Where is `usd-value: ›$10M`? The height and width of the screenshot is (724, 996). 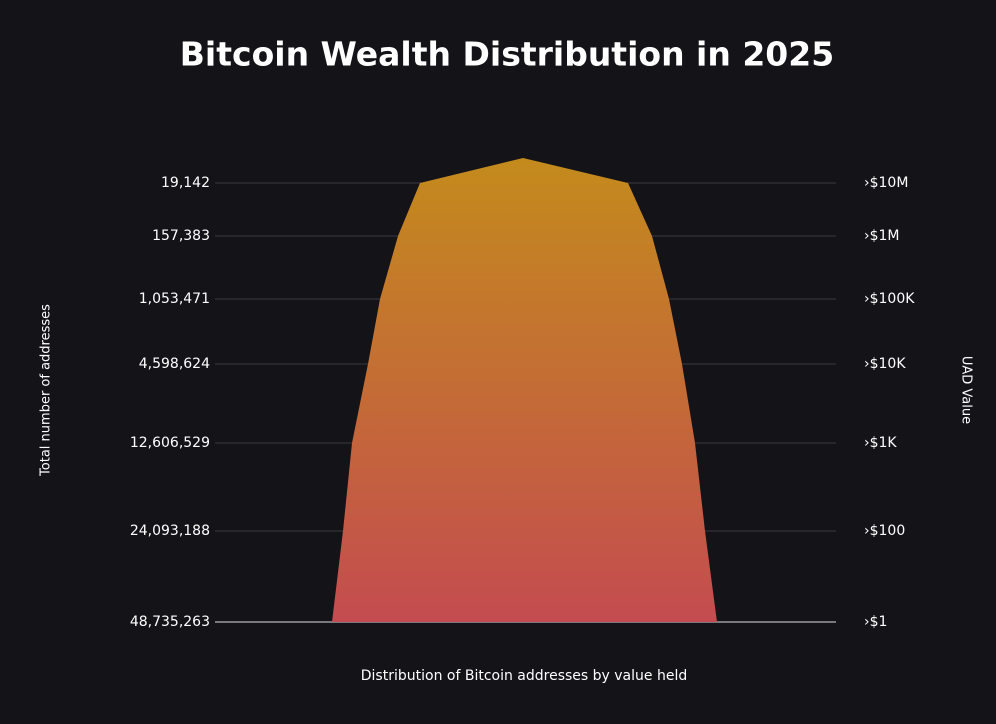 usd-value: ›$10M is located at coordinates (886, 183).